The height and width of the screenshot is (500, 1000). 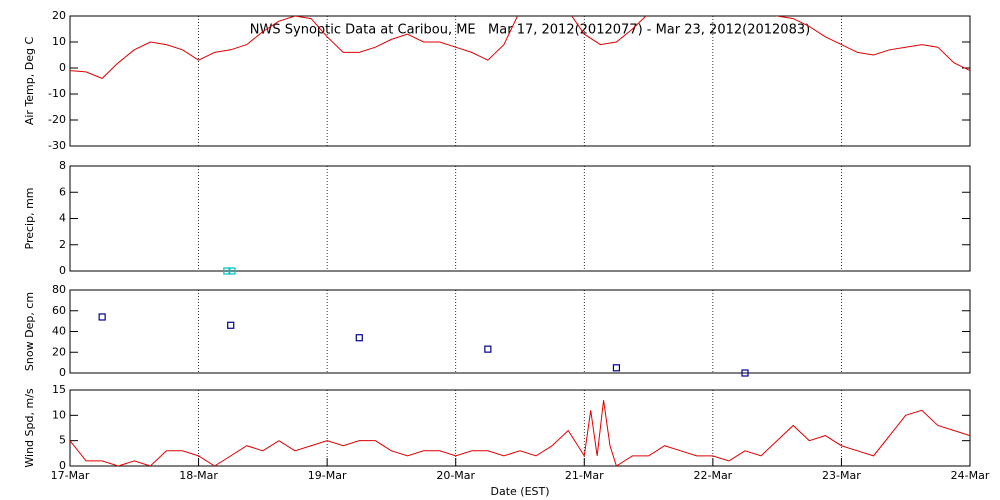 I want to click on x-tick-label: 17-Mar, so click(x=70, y=475).